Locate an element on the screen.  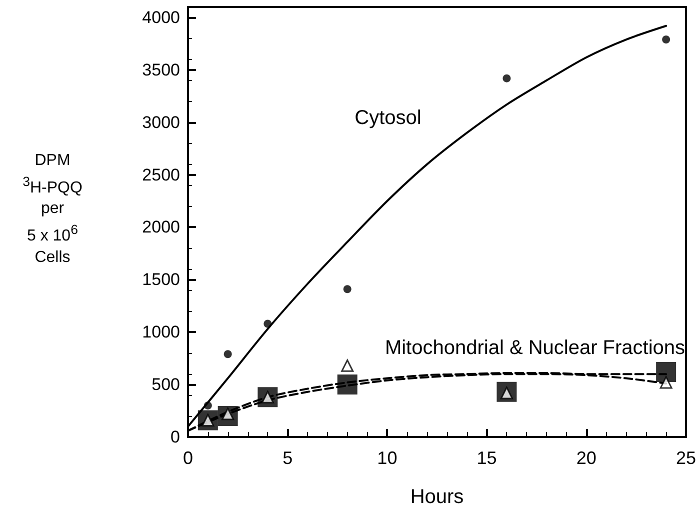
y-tick-label: 0 is located at coordinates (175, 437).